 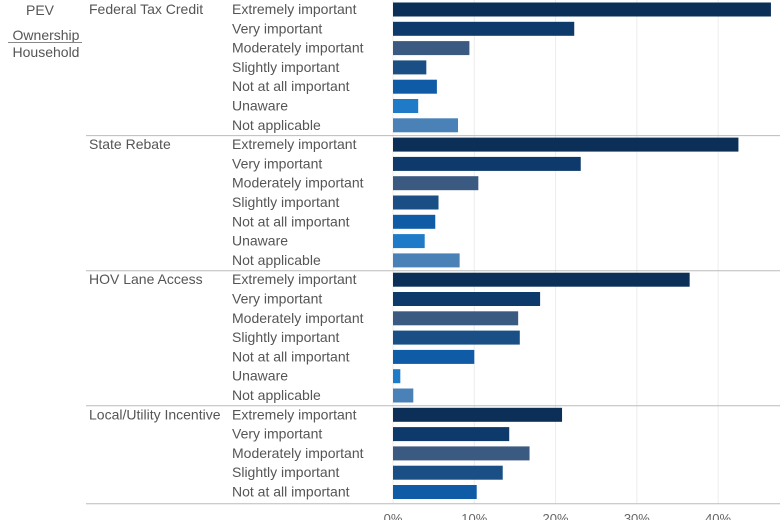 I want to click on x-tick-label: 30%, so click(x=637, y=515).